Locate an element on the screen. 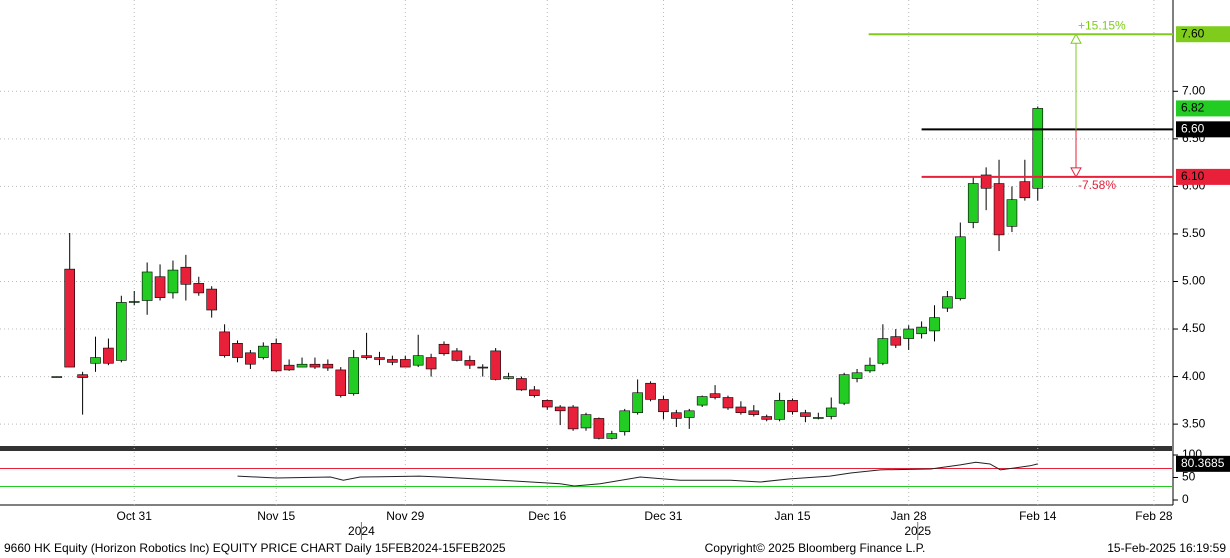 Image resolution: width=1230 pixels, height=558 pixels. x-tick-label: Nov 29 is located at coordinates (405, 516).